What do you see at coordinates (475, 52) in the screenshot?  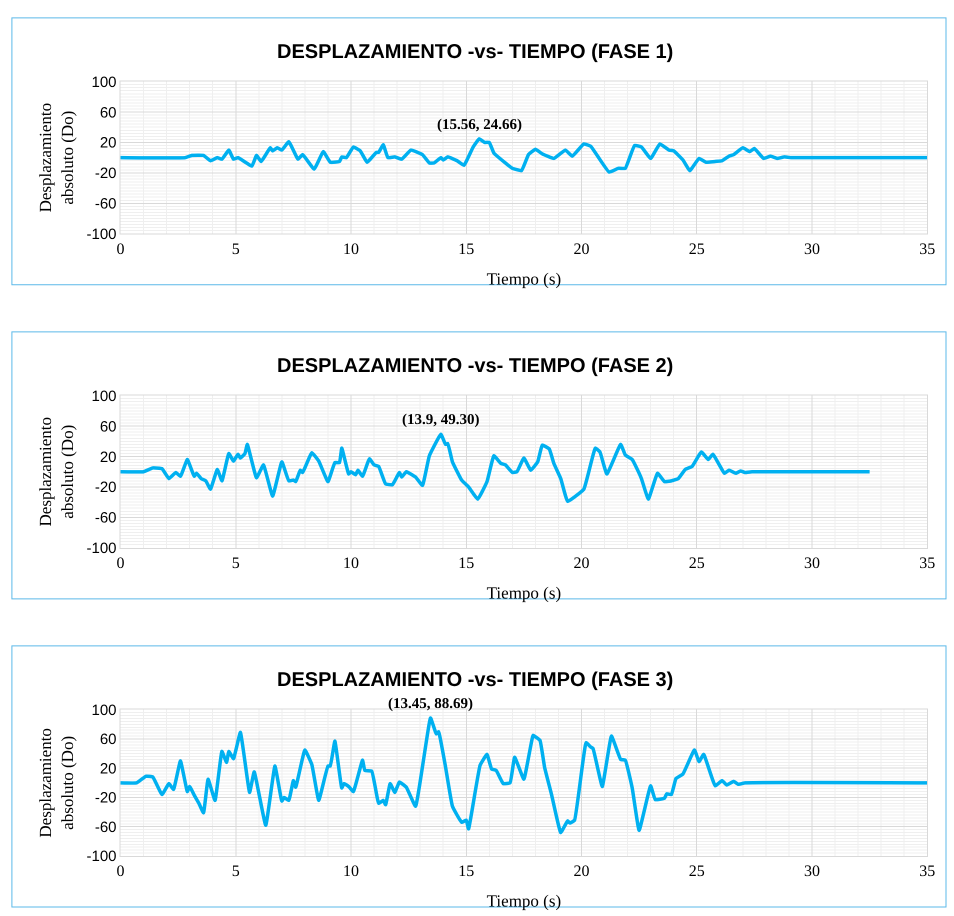 I see `chart-title: DESPLAZAMIENTO -vs- TIEMPO (FASE 1)` at bounding box center [475, 52].